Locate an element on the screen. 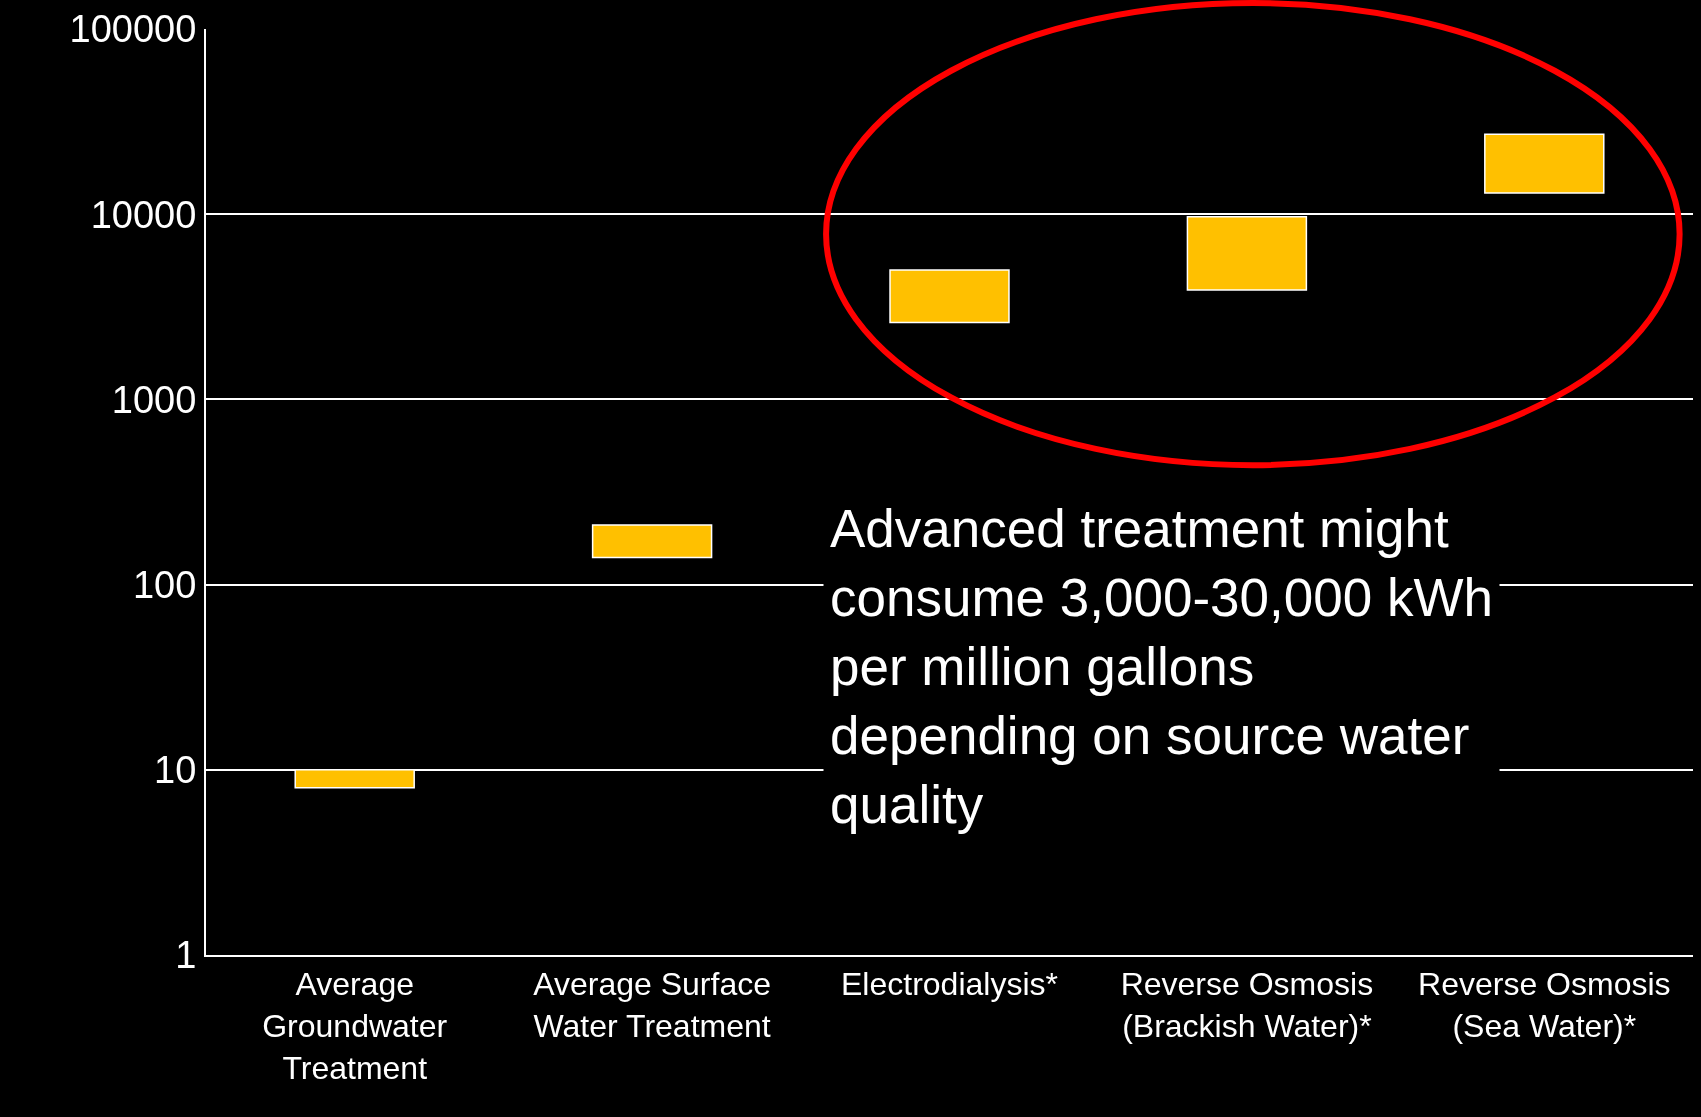 This screenshot has width=1701, height=1117. annotation: Advanced treatment might consume 3,000-30,000 kWh per million gallons depending on source water quality is located at coordinates (1161, 666).